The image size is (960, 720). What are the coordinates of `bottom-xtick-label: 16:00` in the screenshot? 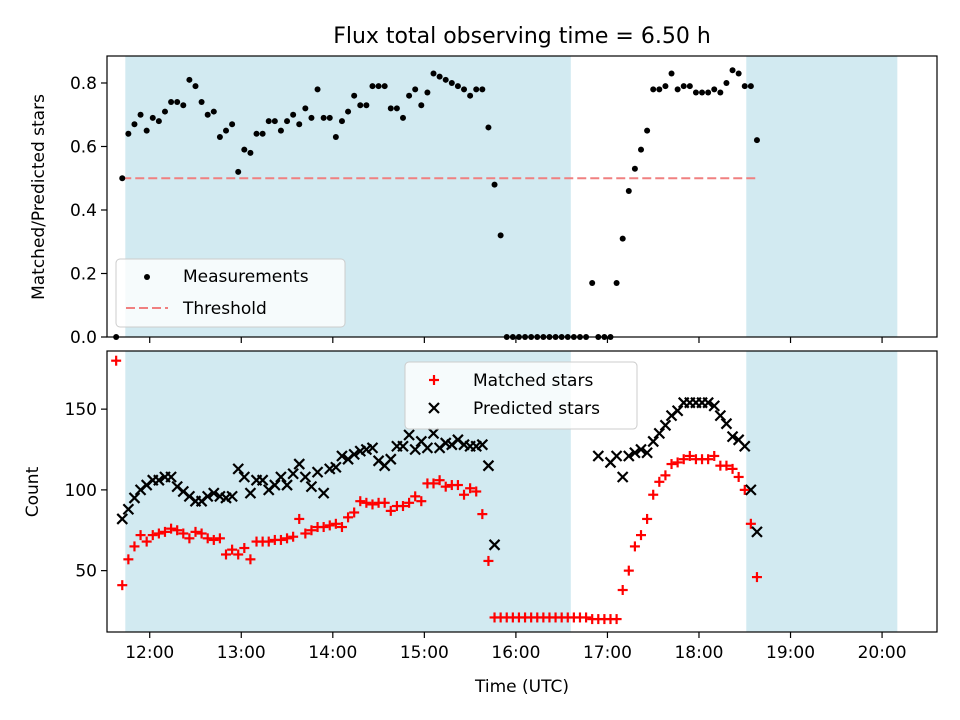 It's located at (515, 653).